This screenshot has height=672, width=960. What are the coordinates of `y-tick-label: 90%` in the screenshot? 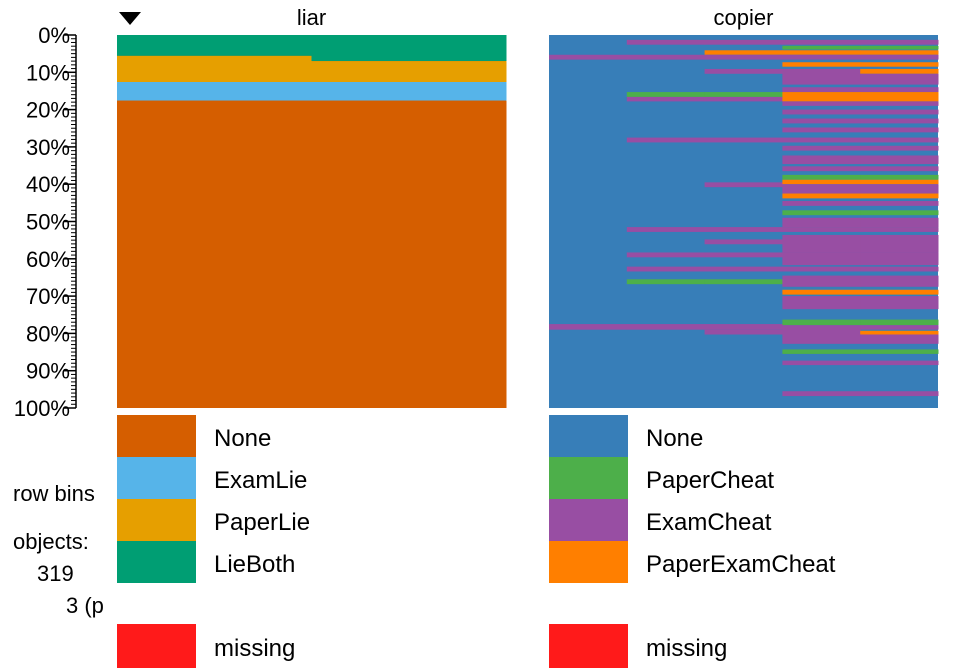 It's located at (48, 371).